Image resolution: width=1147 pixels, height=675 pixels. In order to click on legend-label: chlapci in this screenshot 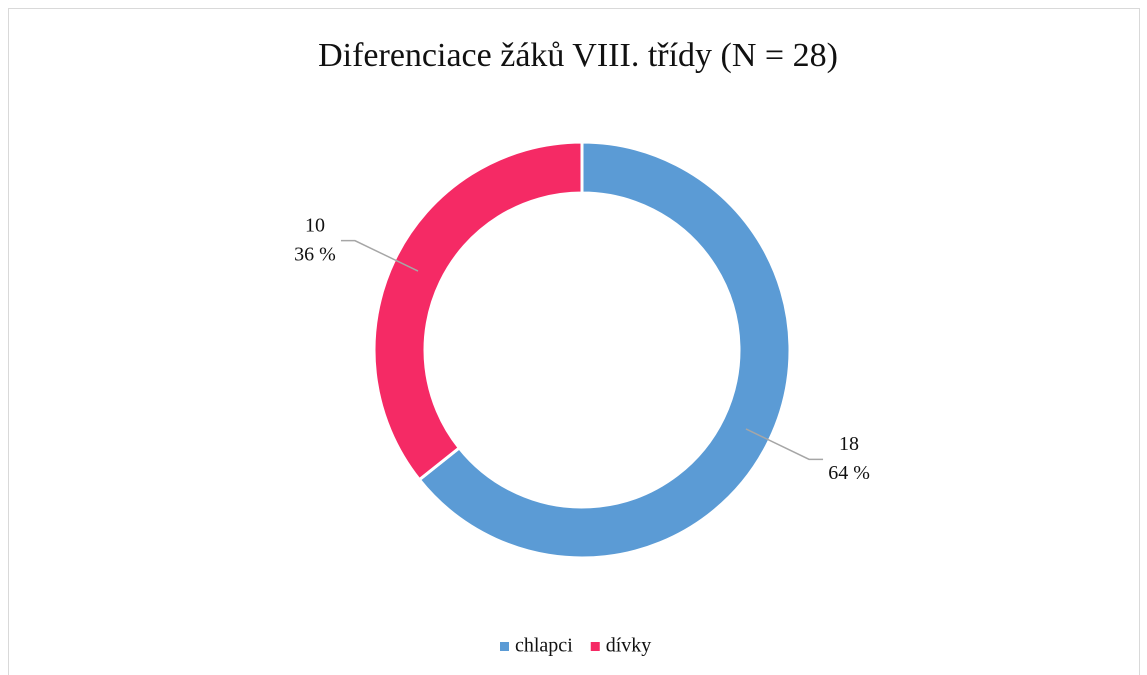, I will do `click(544, 646)`.